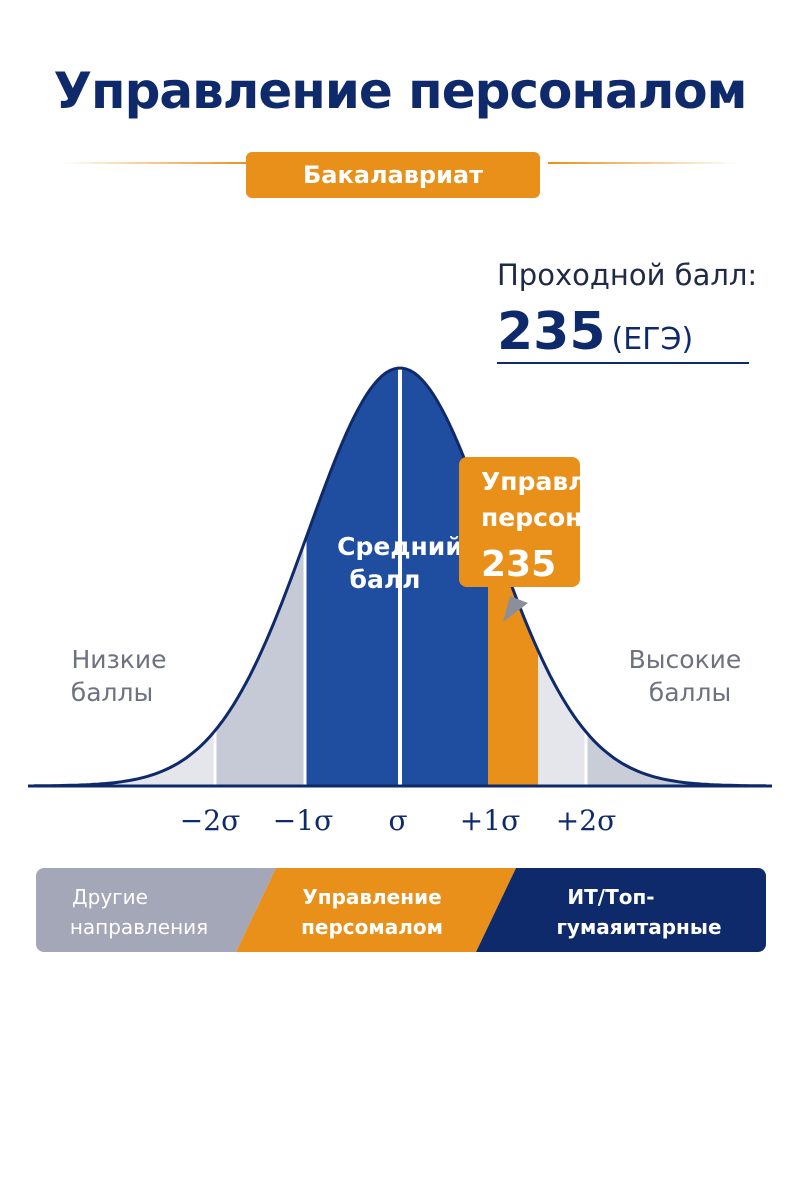 The height and width of the screenshot is (1200, 800). Describe the element at coordinates (677, 577) in the screenshot. I see `band-far-right` at that location.